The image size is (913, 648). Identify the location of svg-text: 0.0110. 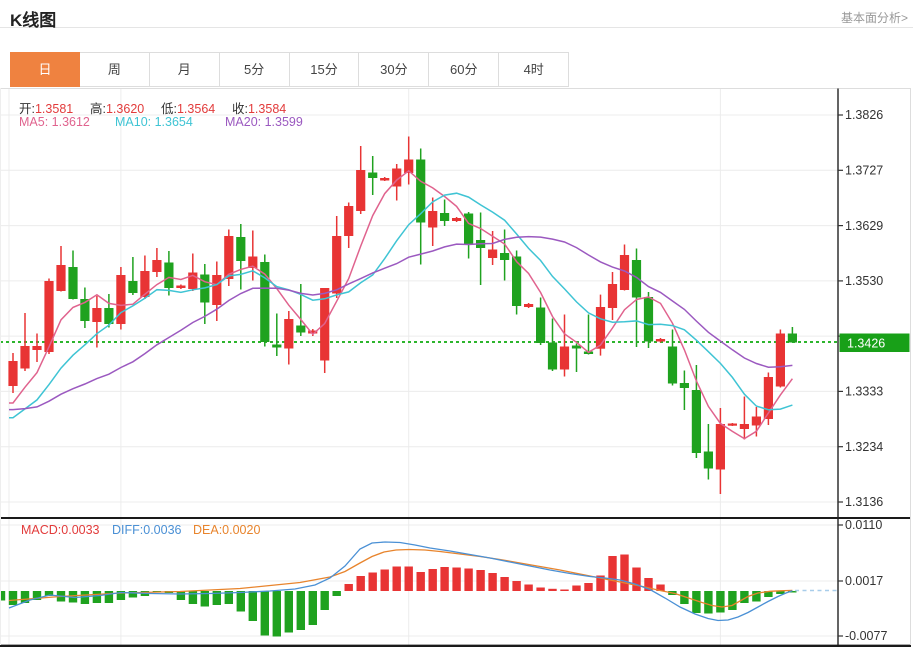
(863, 525).